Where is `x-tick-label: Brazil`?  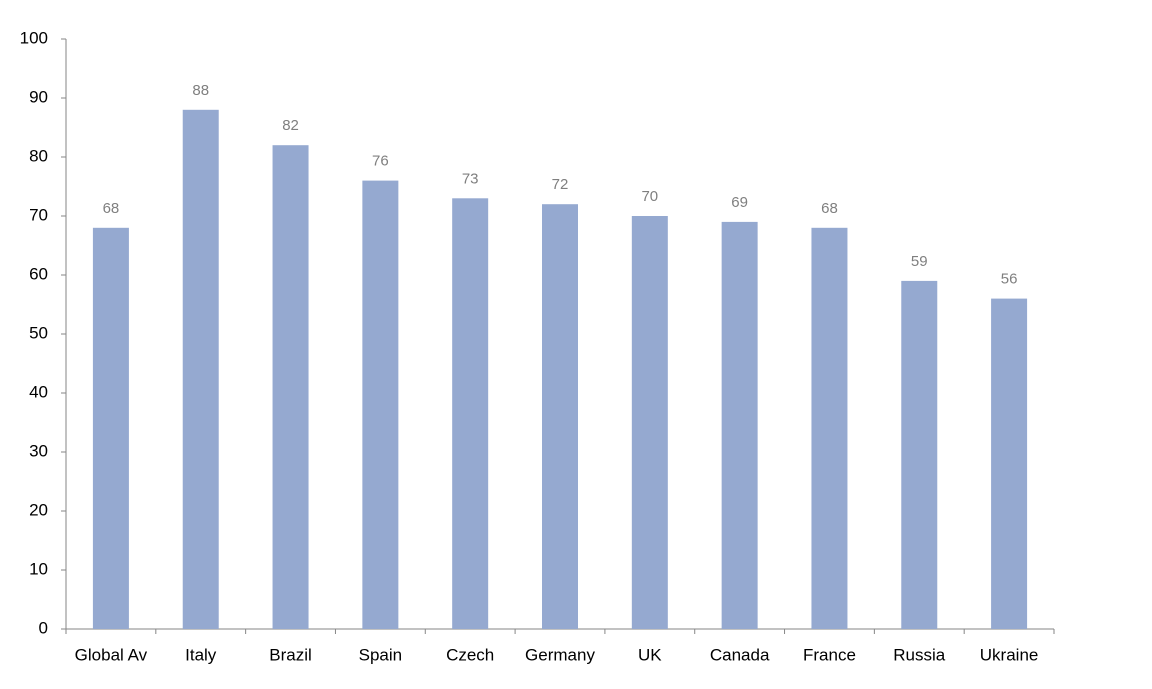
x-tick-label: Brazil is located at coordinates (290, 654).